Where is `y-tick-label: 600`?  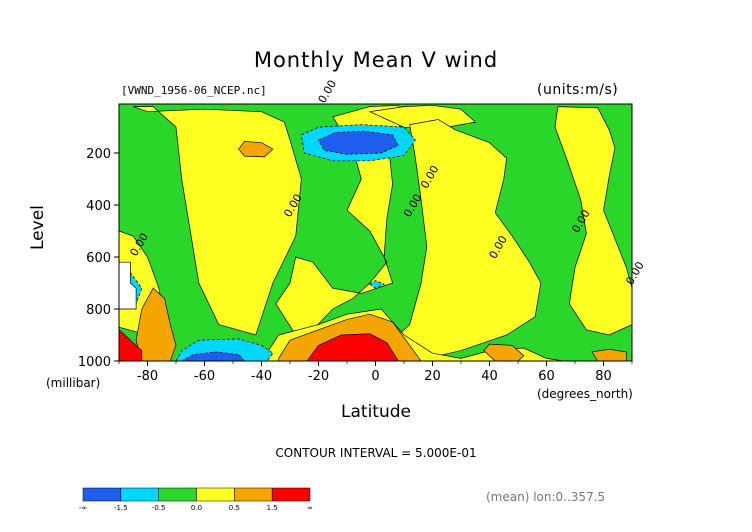
y-tick-label: 600 is located at coordinates (98, 258).